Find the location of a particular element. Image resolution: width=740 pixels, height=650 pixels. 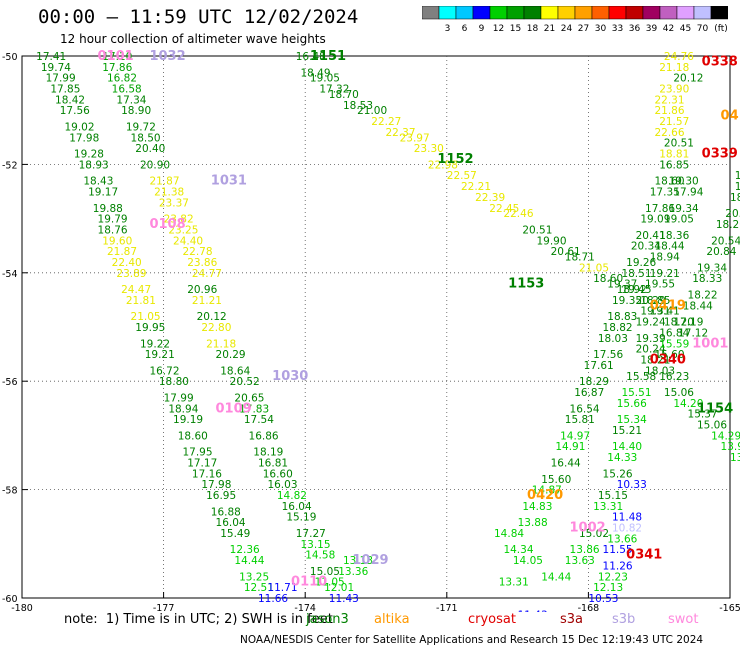

wave-height-label: 17.17 is located at coordinates (202, 464).